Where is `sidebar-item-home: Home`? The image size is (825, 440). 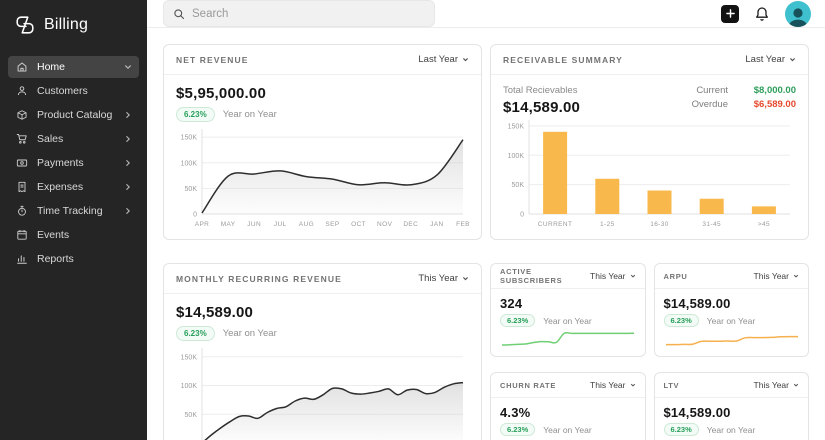
sidebar-item-home: Home is located at coordinates (73, 67).